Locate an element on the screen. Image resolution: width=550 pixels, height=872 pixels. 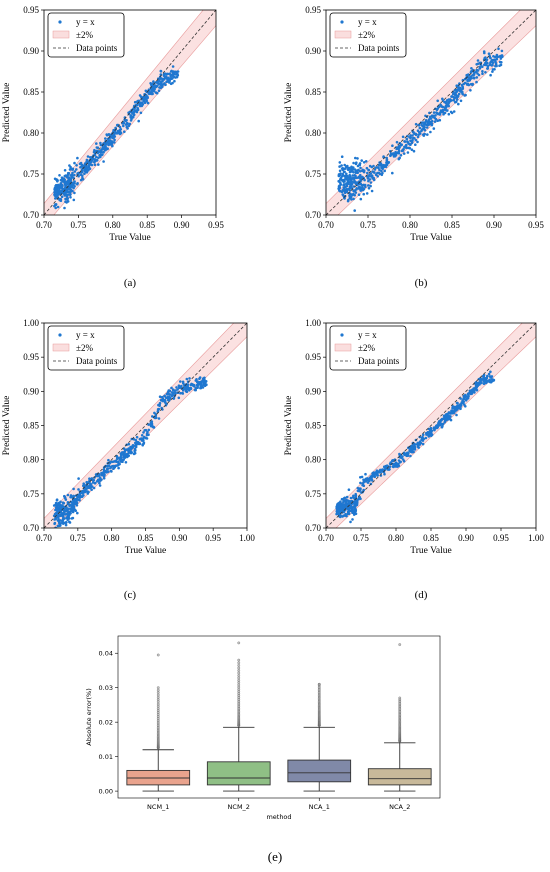
x-tick-label: 0.95 is located at coordinates (213, 538).